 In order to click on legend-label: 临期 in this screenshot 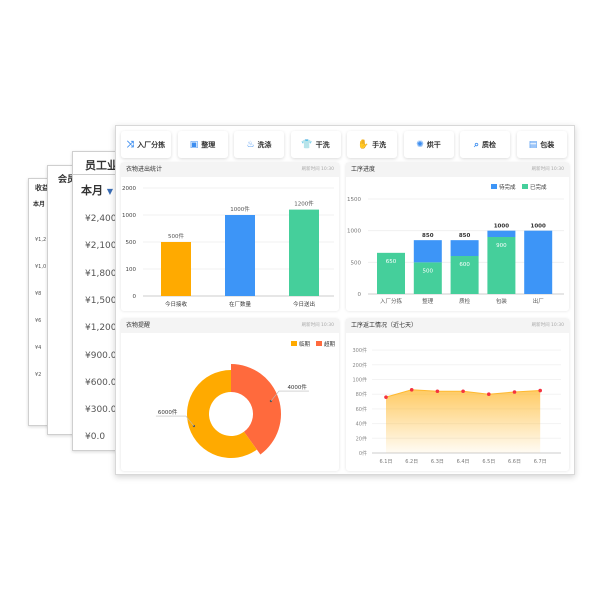, I will do `click(305, 344)`.